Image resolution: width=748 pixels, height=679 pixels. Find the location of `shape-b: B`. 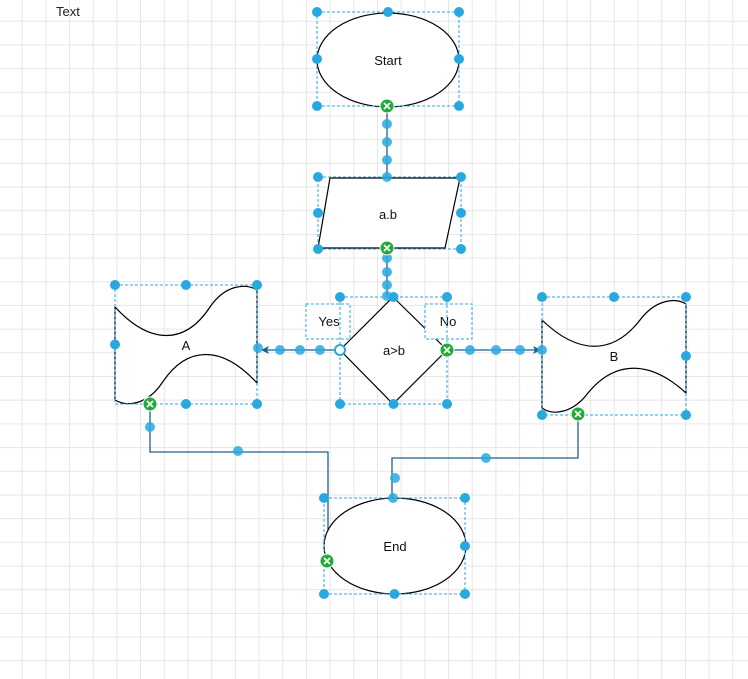

shape-b: B is located at coordinates (614, 356).